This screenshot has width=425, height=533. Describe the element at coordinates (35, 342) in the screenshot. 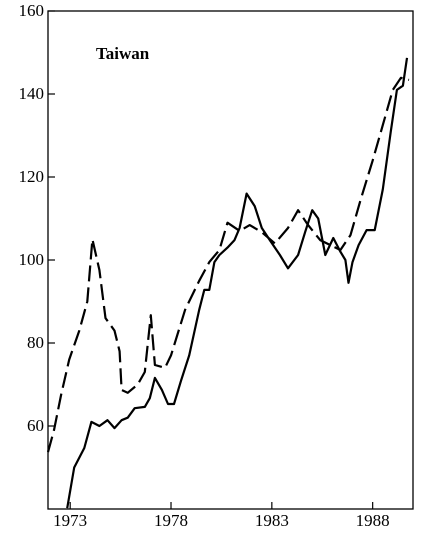

I see `y-tick-label: 80` at that location.